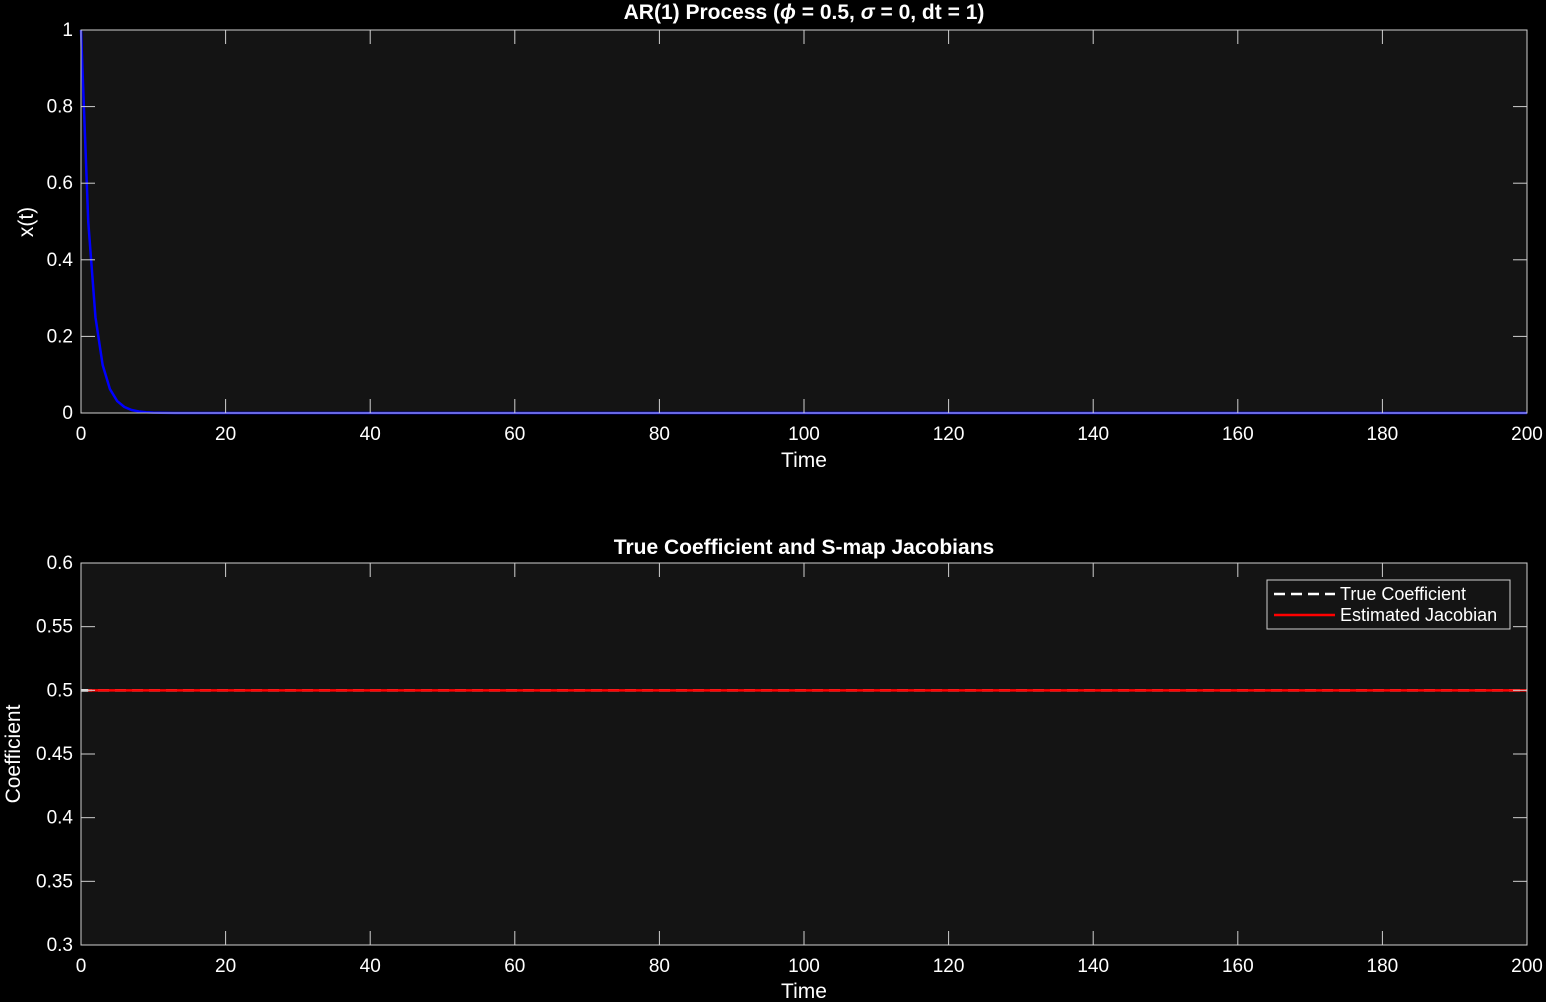  What do you see at coordinates (60, 107) in the screenshot?
I see `y-tick-label: 0.8` at bounding box center [60, 107].